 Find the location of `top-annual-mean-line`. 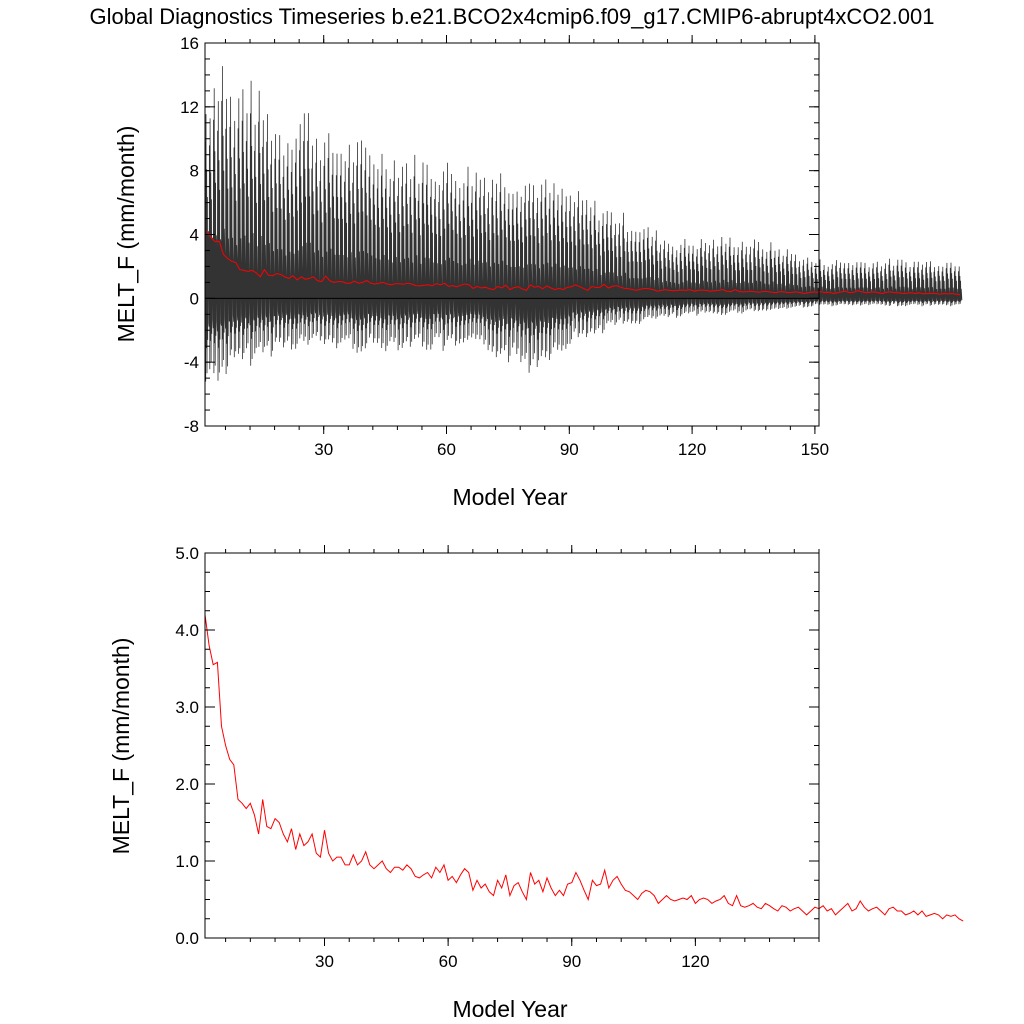

top-annual-mean-line is located at coordinates (583, 263).